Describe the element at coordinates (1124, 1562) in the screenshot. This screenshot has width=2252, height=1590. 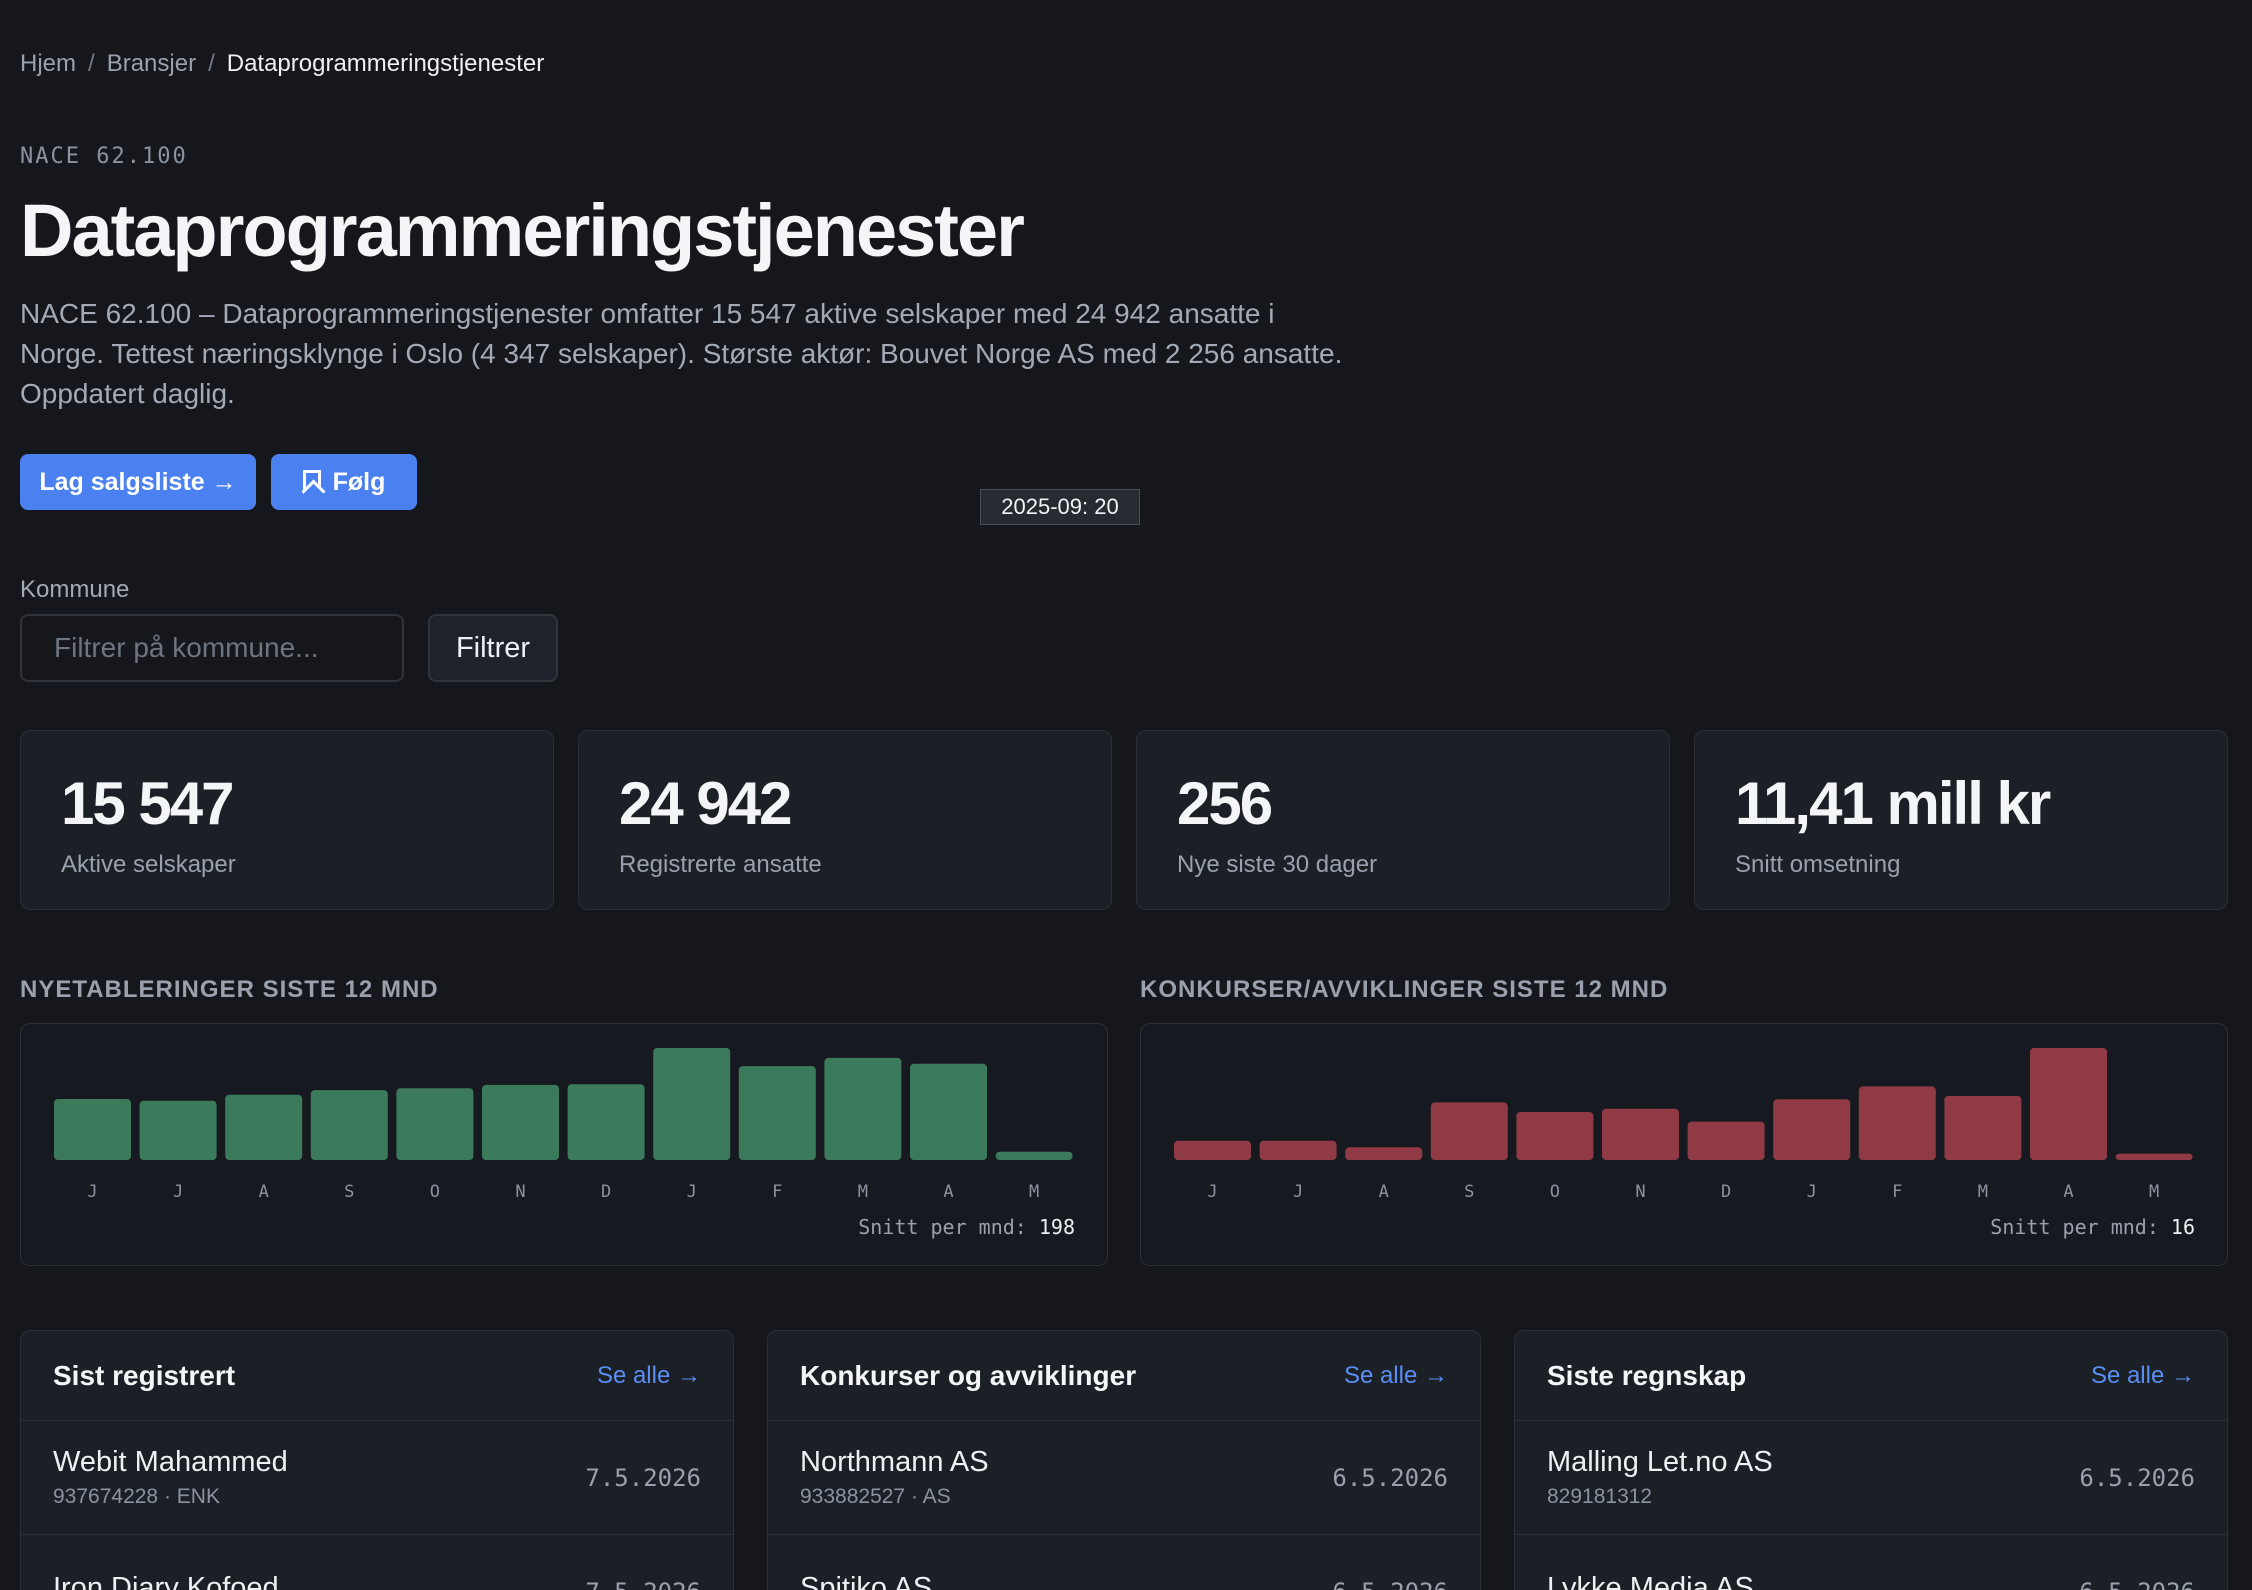
I see `list-item: Spitiko AS 6.5.2026` at that location.